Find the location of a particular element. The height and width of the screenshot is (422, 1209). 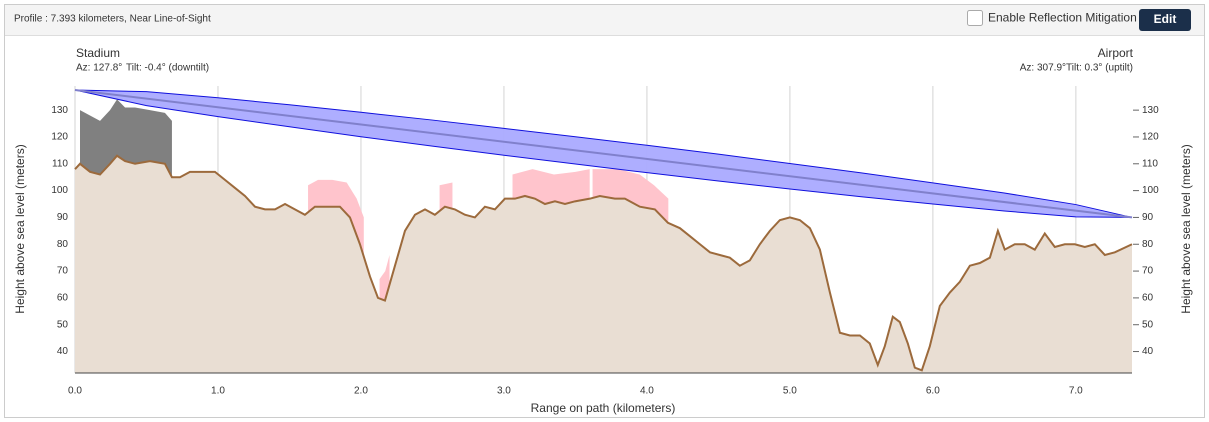

checkbox is located at coordinates (975, 18).